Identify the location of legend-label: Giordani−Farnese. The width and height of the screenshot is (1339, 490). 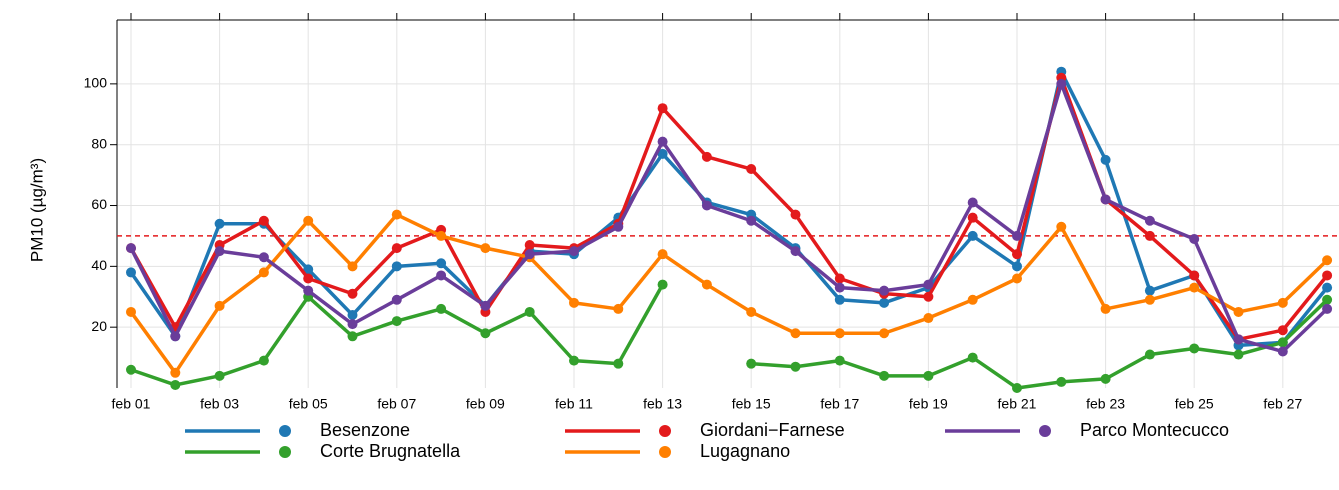
(772, 430).